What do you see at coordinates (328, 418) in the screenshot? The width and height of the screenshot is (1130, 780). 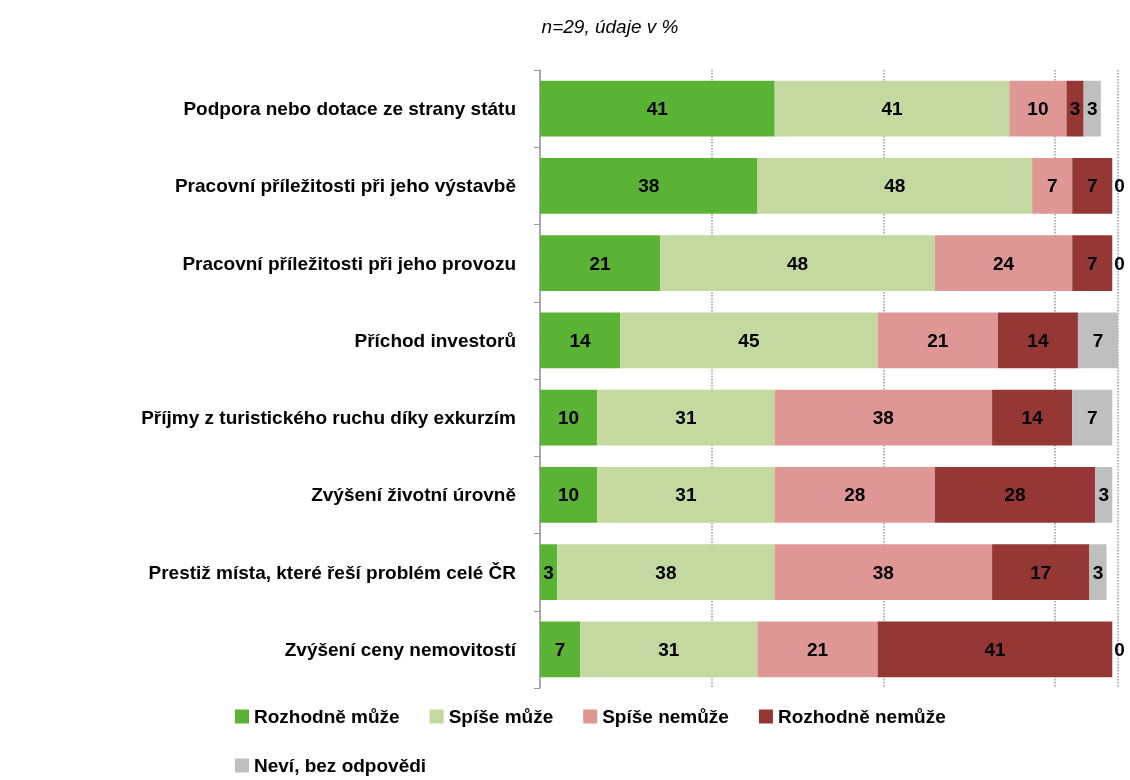 I see `y-tick-label: Příjmy z turistického ruchu díky exkurzím` at bounding box center [328, 418].